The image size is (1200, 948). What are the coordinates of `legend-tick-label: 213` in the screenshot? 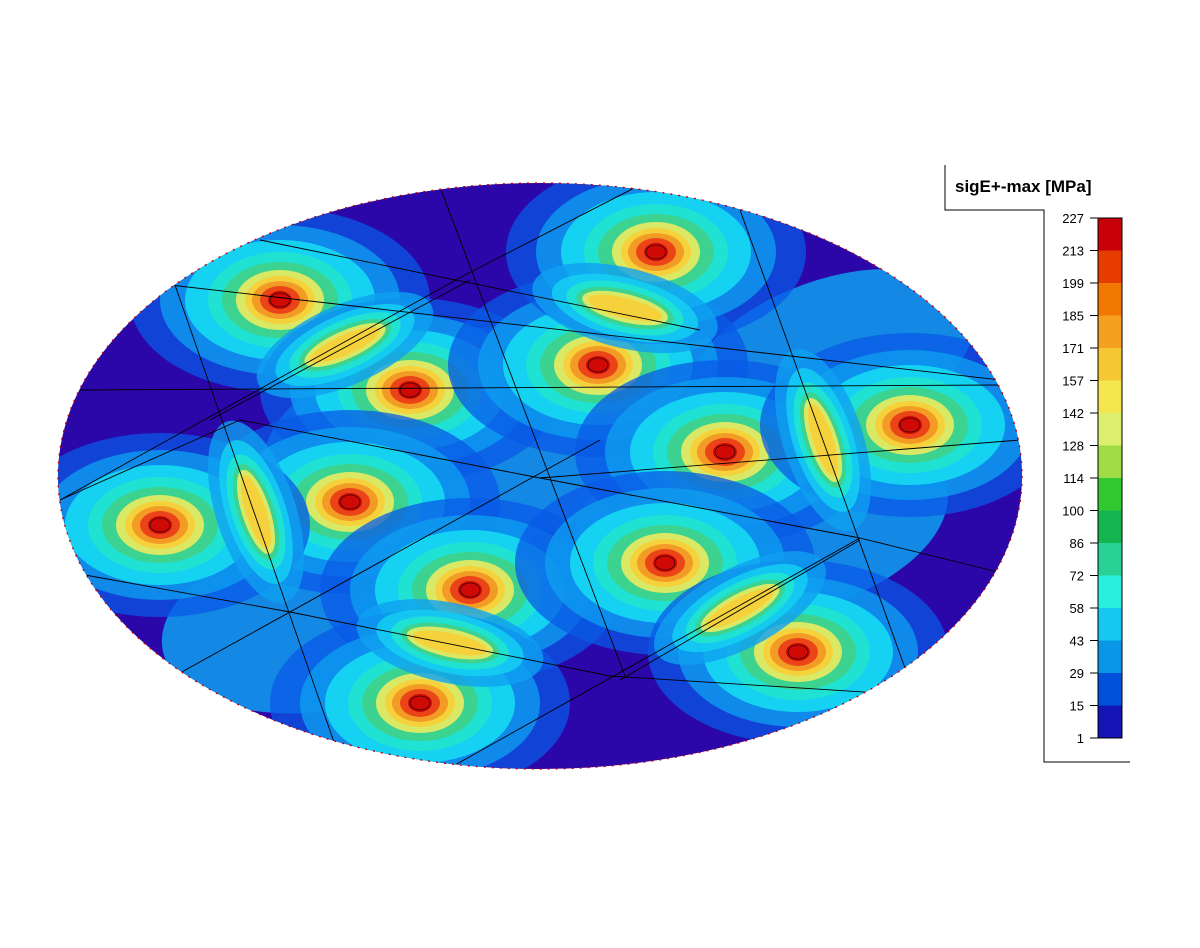 It's located at (1073, 251).